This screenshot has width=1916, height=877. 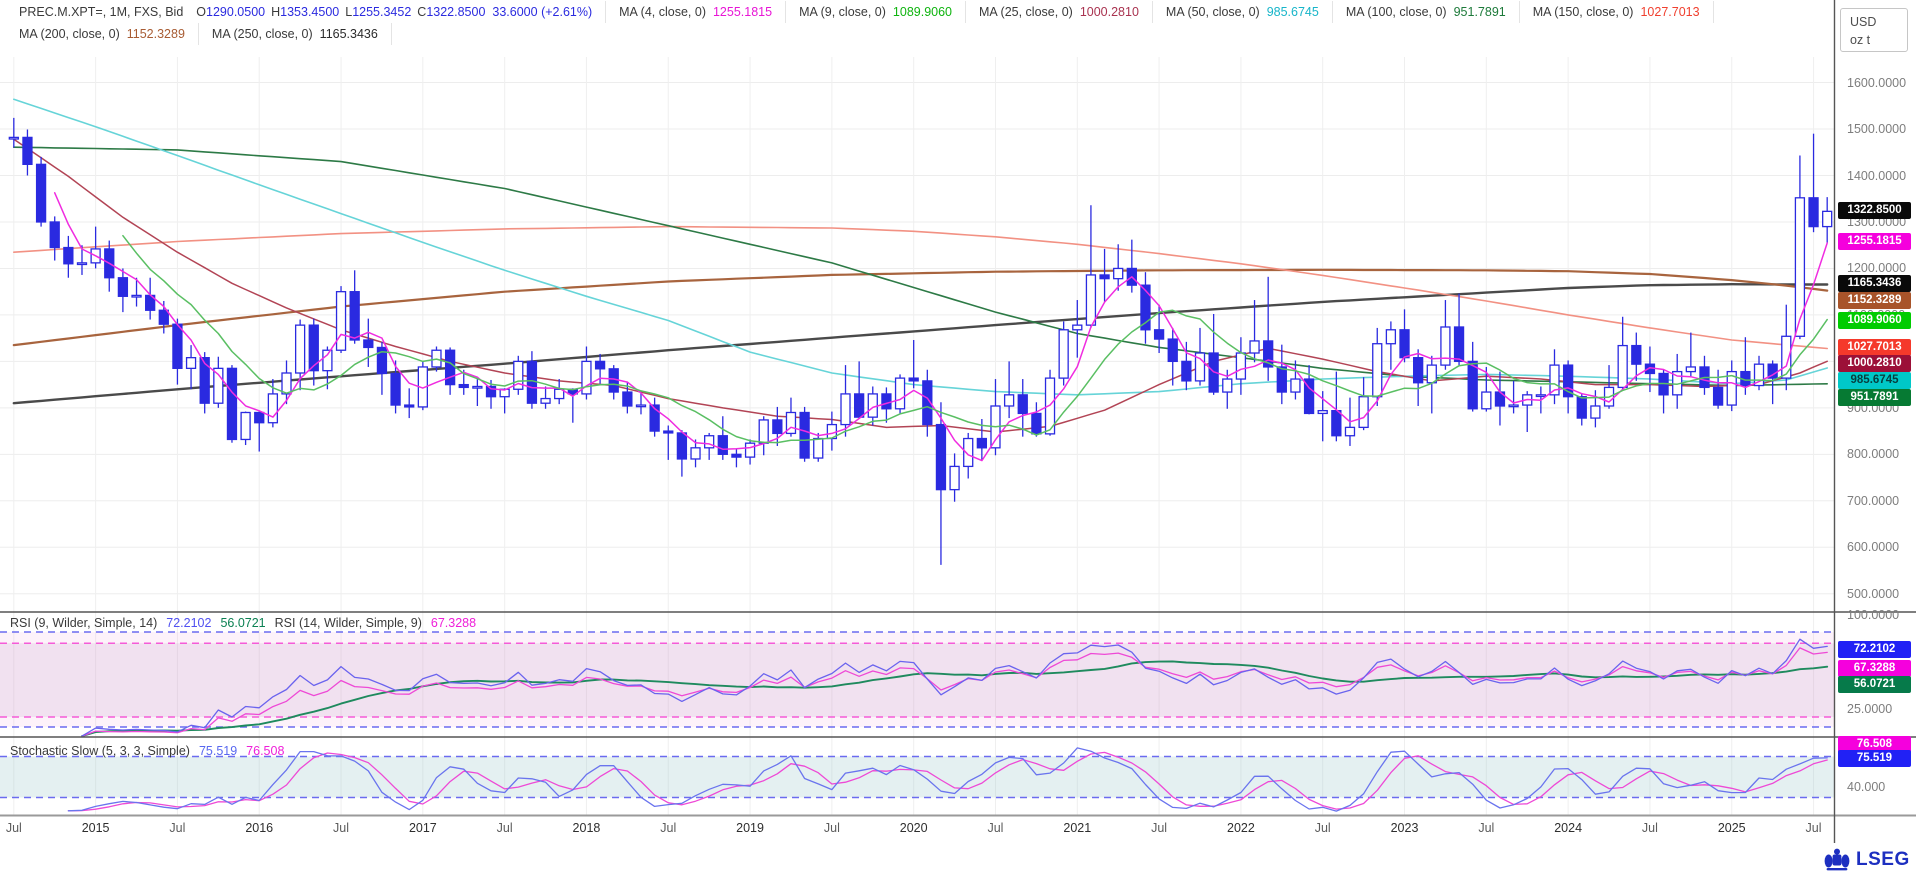 I want to click on ma-legend-item: MA (25, close, 0) 1000.2810, so click(x=1059, y=12).